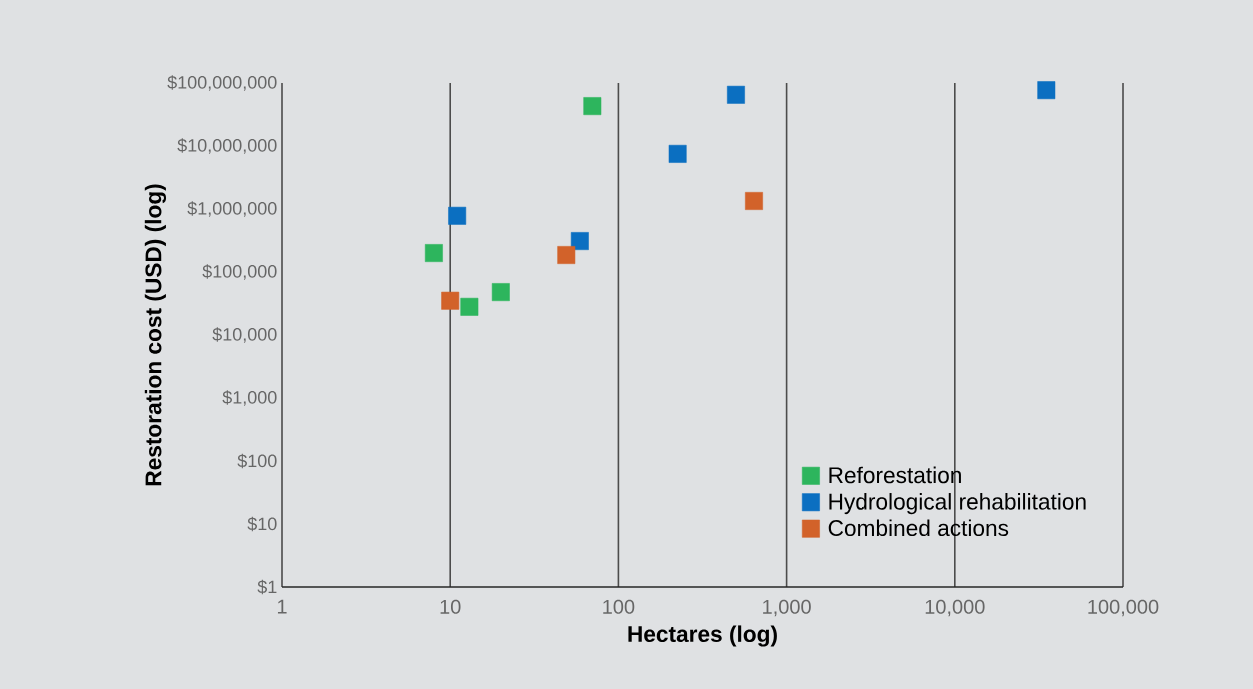 This screenshot has width=1253, height=689. What do you see at coordinates (787, 608) in the screenshot?
I see `x-tick-label: 1,000` at bounding box center [787, 608].